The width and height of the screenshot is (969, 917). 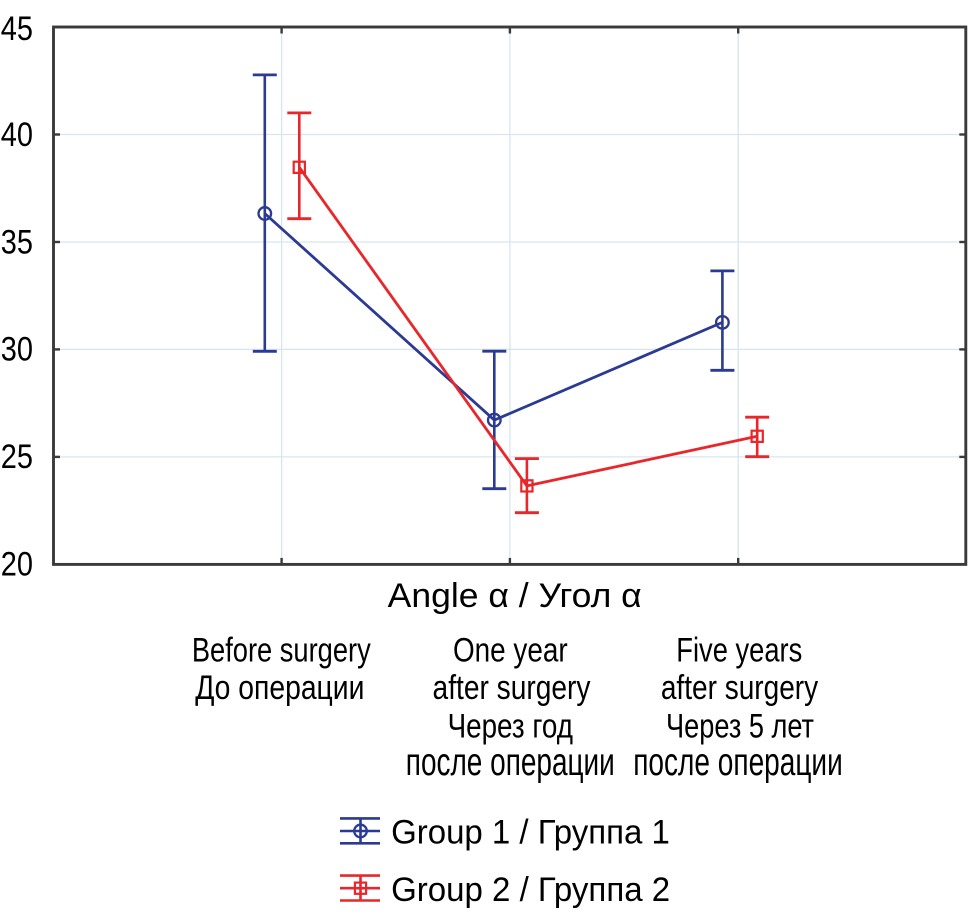 What do you see at coordinates (530, 890) in the screenshot?
I see `svg-text: Group 2 / Группа 2` at bounding box center [530, 890].